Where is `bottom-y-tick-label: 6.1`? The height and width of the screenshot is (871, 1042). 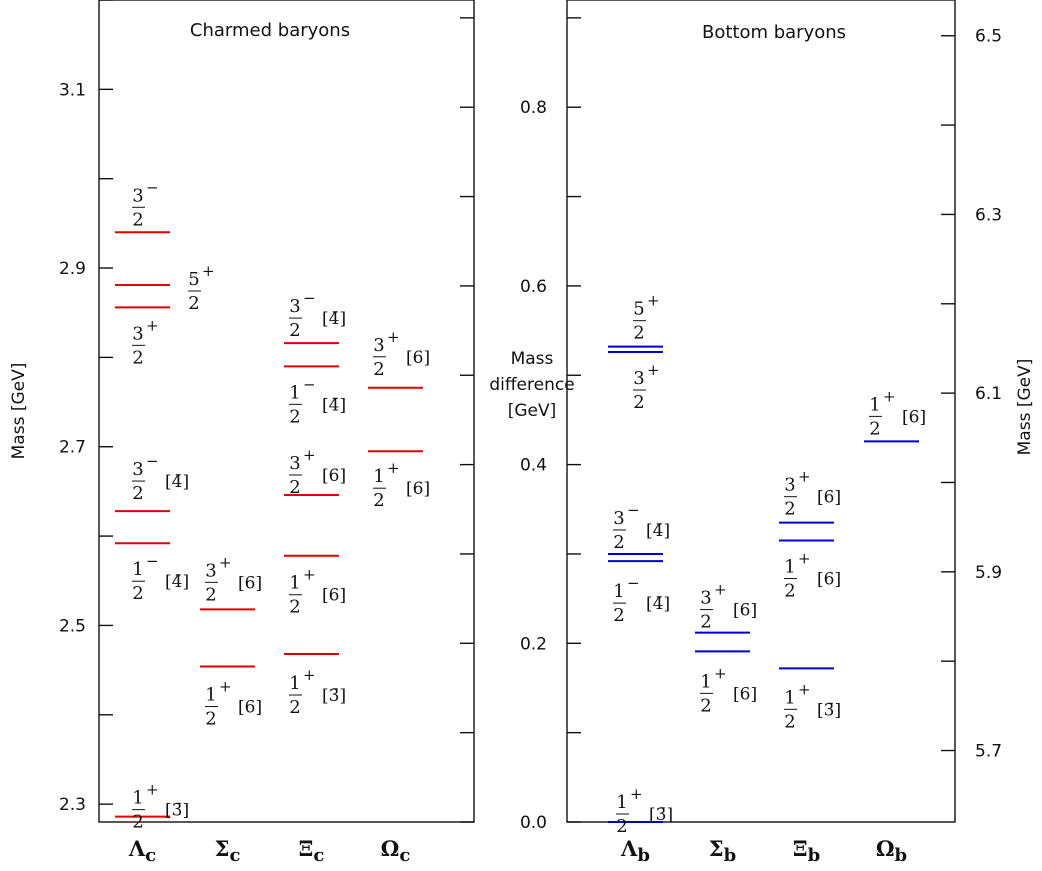 bottom-y-tick-label: 6.1 is located at coordinates (988, 394).